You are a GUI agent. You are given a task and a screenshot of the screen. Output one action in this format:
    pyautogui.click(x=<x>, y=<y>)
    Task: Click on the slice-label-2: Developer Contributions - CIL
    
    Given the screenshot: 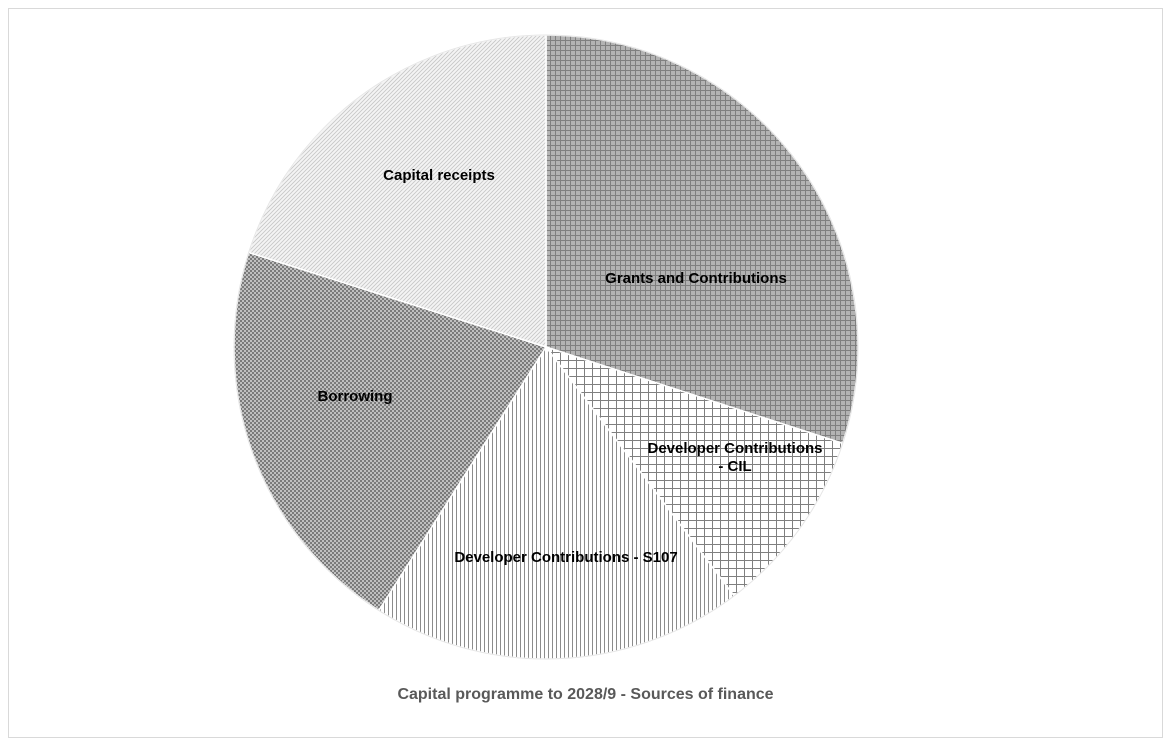 What is the action you would take?
    pyautogui.click(x=734, y=457)
    